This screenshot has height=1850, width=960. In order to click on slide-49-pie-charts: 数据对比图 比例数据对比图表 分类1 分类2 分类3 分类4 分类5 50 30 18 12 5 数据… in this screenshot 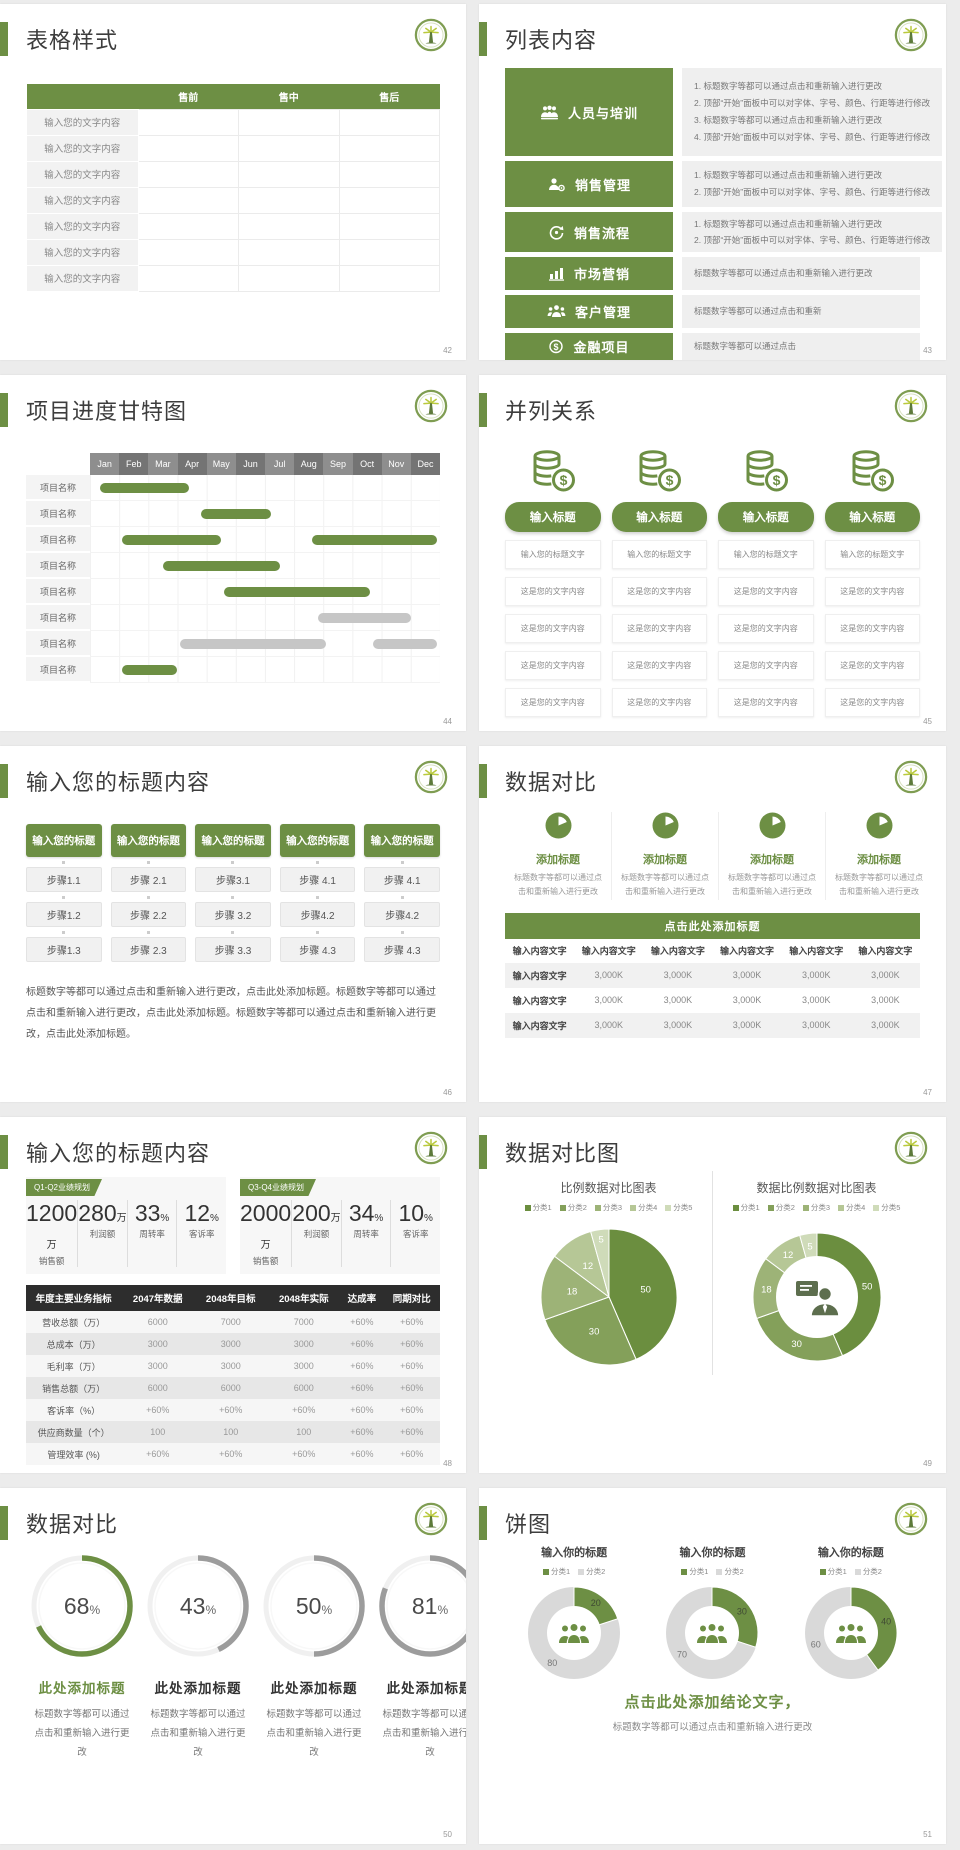, I will do `click(712, 1295)`.